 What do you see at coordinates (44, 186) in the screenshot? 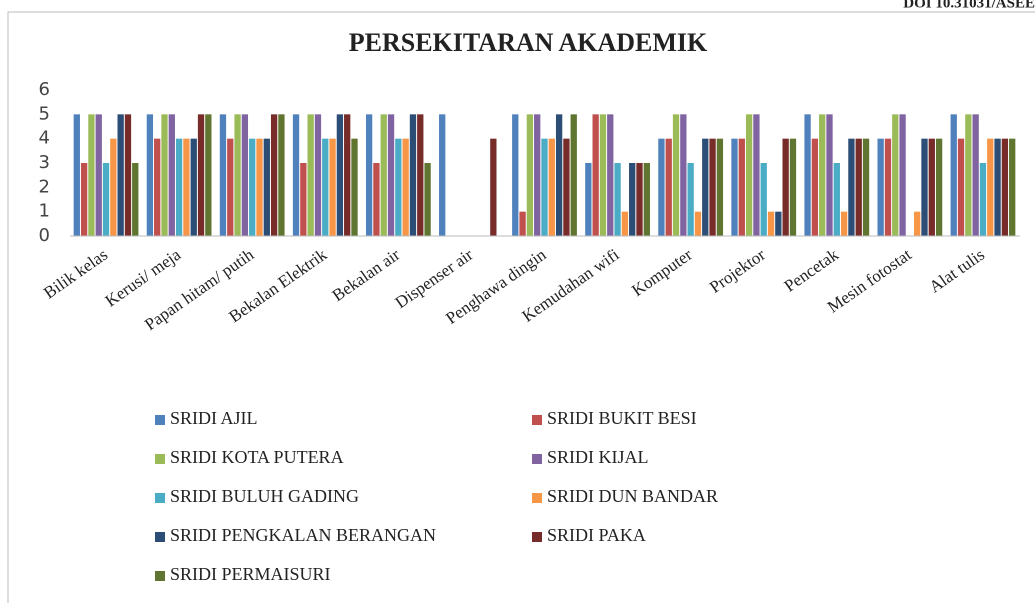
I see `y-tick-label: 2` at bounding box center [44, 186].